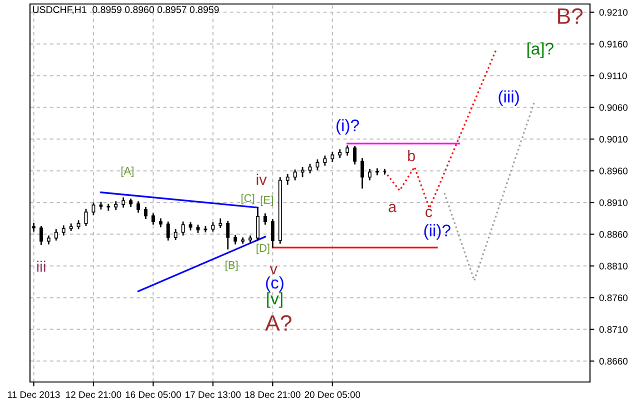 The image size is (637, 409). Describe the element at coordinates (411, 156) in the screenshot. I see `annotation: b` at that location.